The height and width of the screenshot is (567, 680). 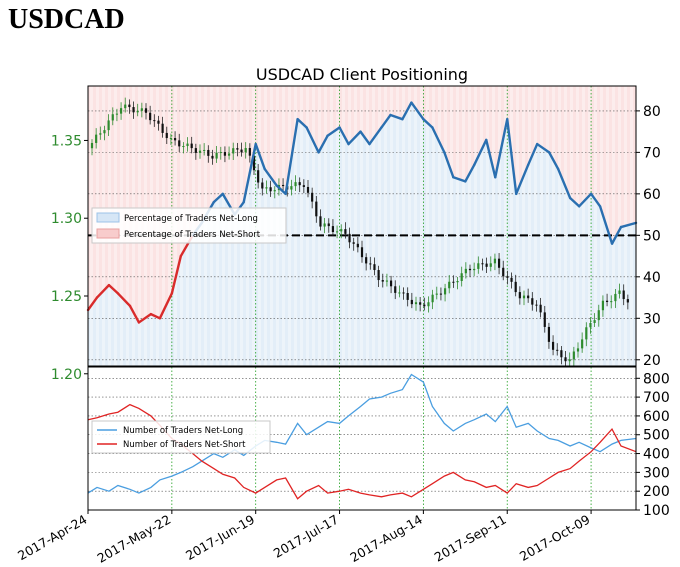 What do you see at coordinates (66, 375) in the screenshot?
I see `left-axis-tick-label: 1.20` at bounding box center [66, 375].